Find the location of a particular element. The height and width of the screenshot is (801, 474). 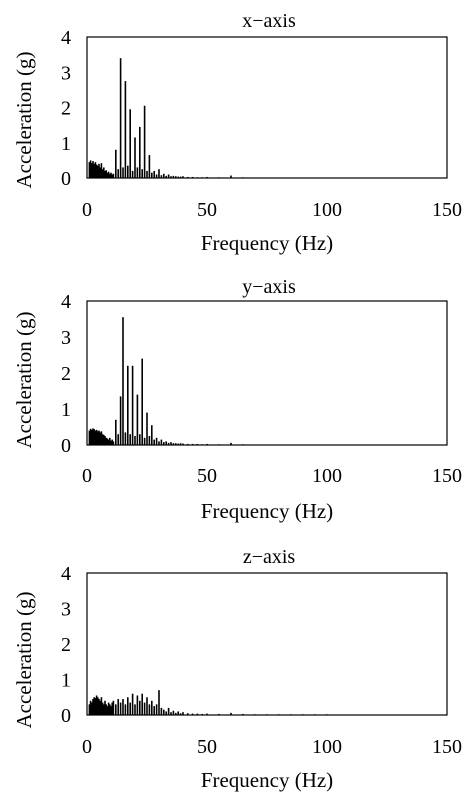

chart-title: z−axis is located at coordinates (269, 557).